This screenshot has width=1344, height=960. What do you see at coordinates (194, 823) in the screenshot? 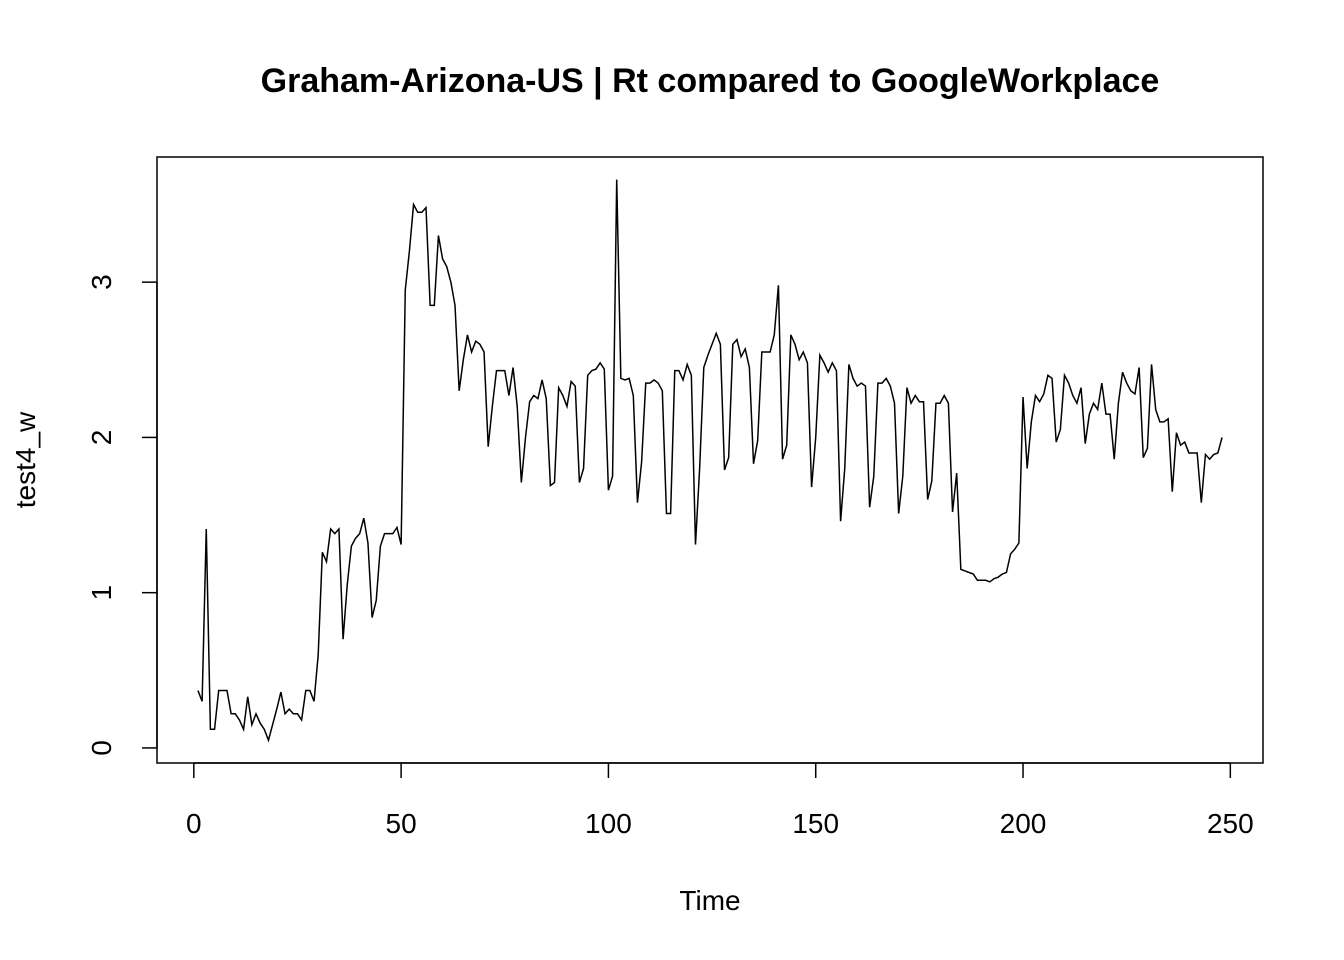
I see `x-tick-label: 0` at bounding box center [194, 823].